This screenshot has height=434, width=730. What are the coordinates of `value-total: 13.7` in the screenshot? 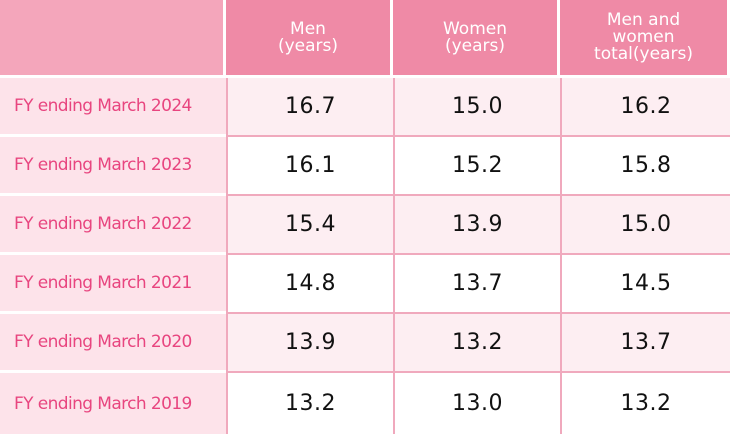 It's located at (645, 343).